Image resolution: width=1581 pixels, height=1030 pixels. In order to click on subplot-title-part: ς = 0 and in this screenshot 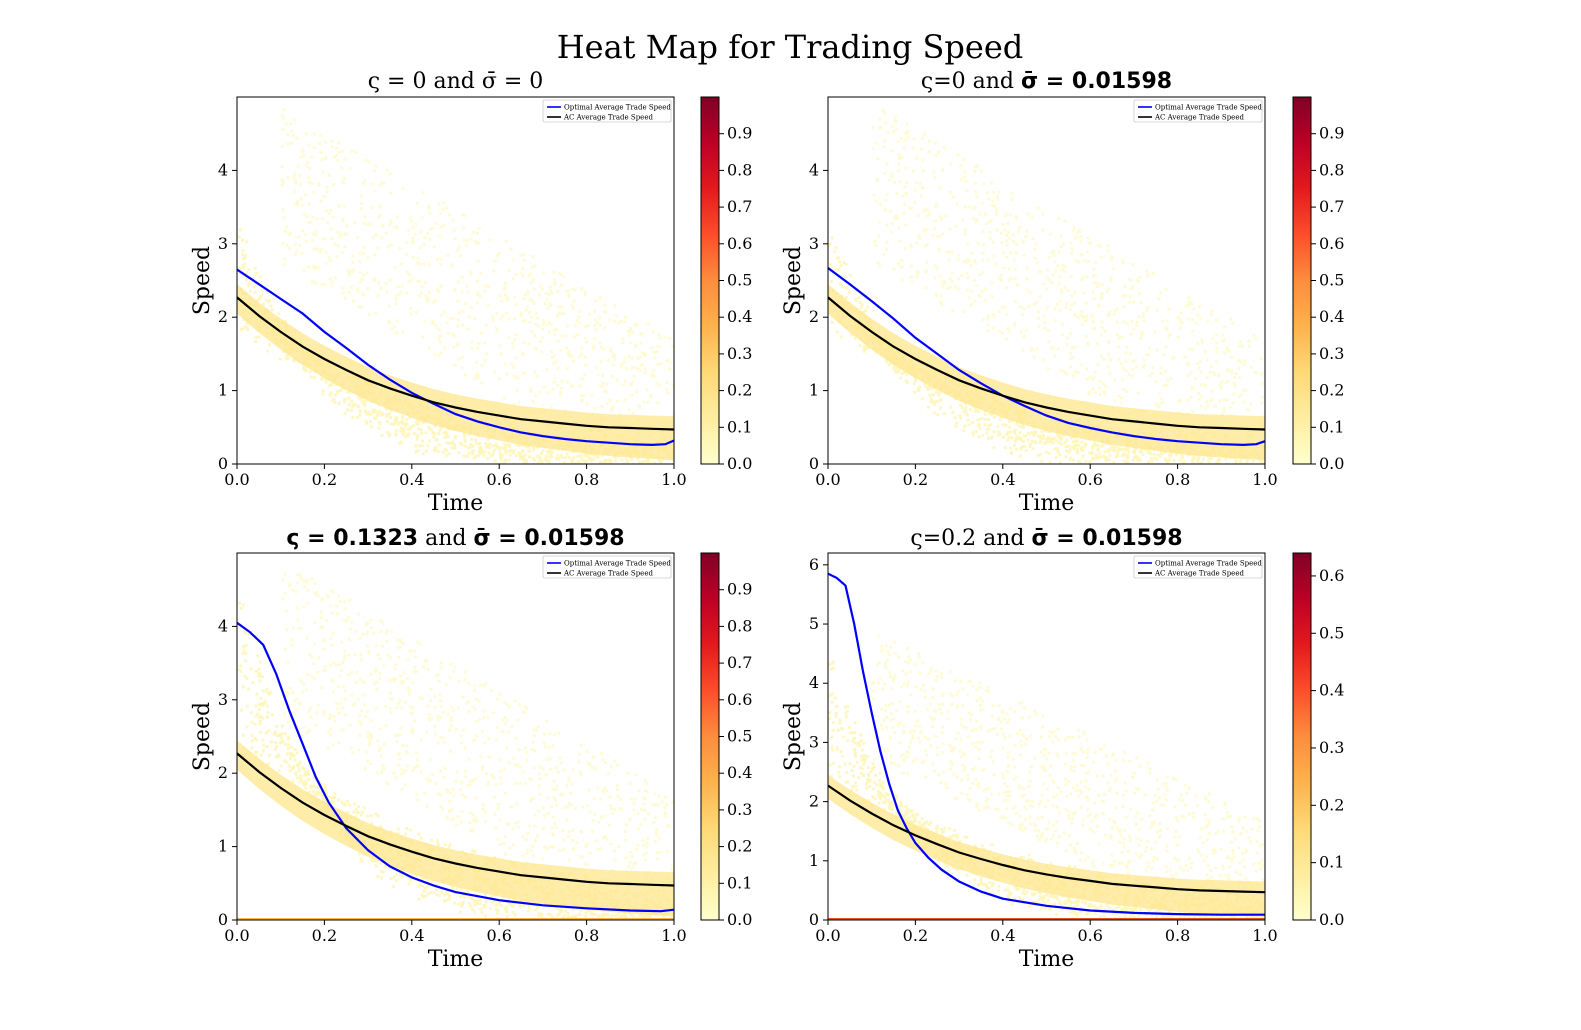, I will do `click(425, 81)`.